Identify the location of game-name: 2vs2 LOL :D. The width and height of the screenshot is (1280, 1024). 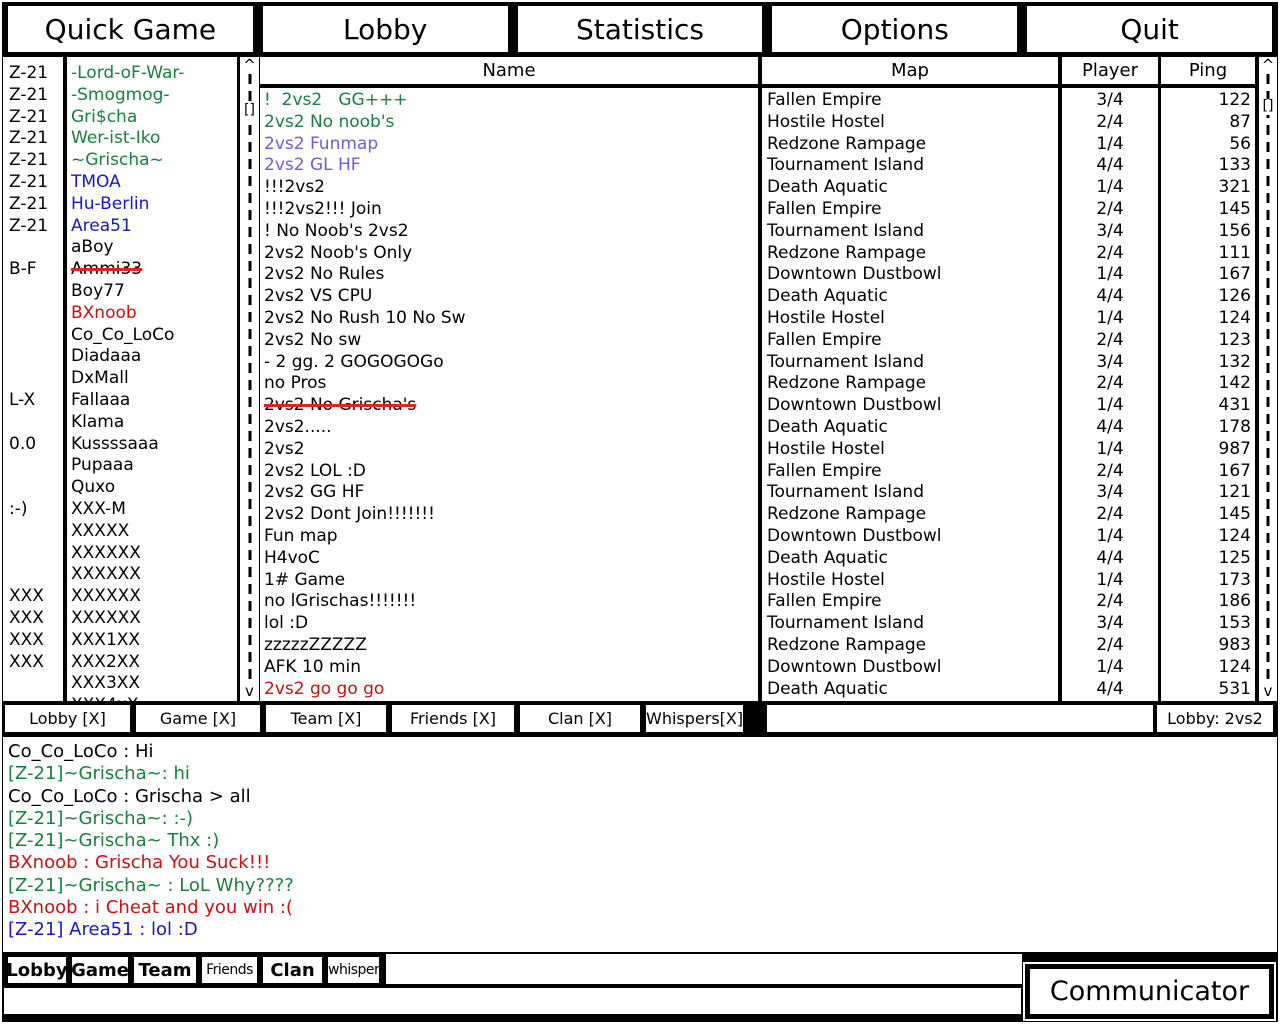
(315, 470).